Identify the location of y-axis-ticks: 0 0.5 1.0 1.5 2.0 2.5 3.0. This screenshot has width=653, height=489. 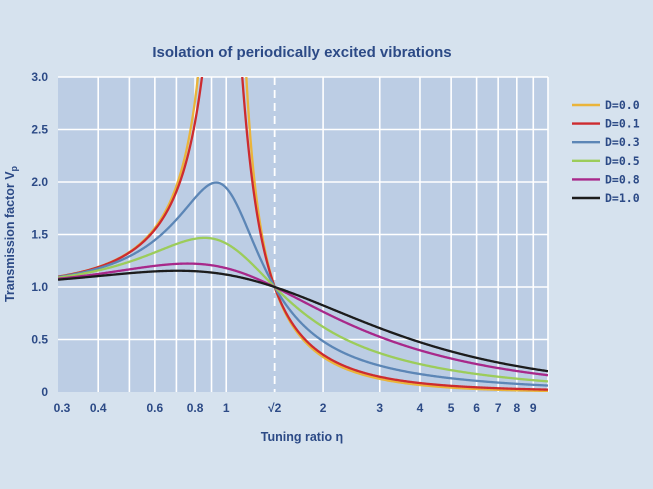
(39, 234).